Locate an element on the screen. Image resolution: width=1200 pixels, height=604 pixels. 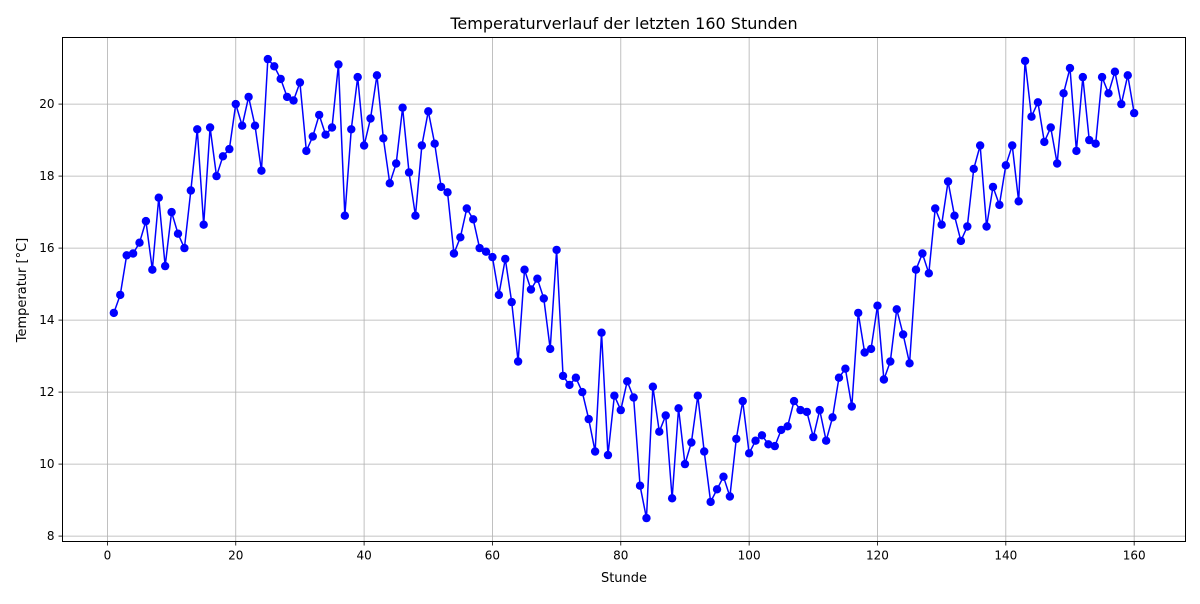
y-axis-ticks: 8 10 12 14 16 18 20 is located at coordinates (51, 320).